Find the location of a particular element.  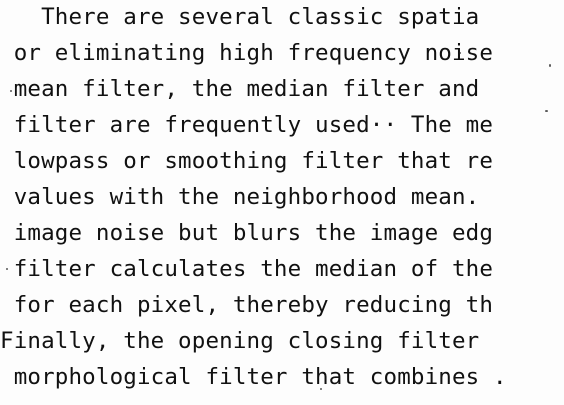

text-line-9: for each pixel, thereby reducing th is located at coordinates (247, 305).